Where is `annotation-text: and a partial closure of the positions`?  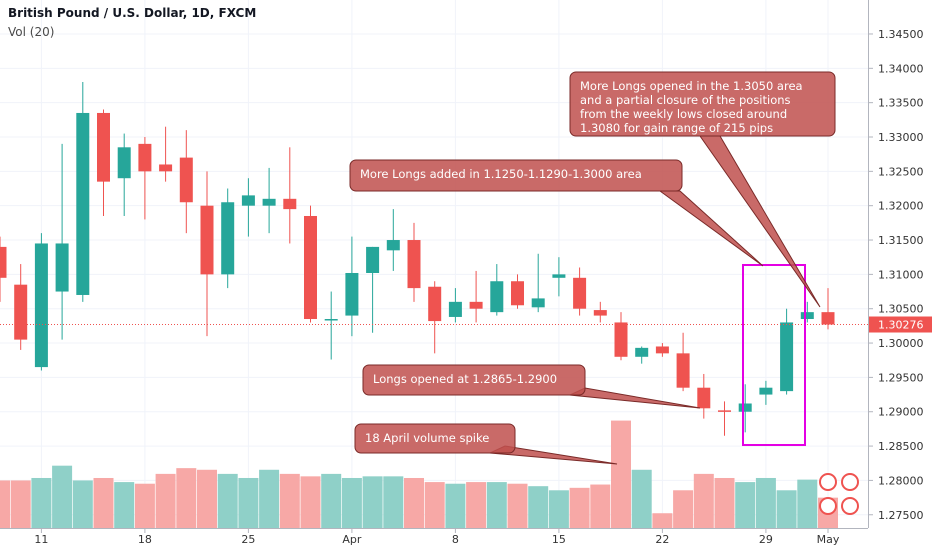 annotation-text: and a partial closure of the positions is located at coordinates (685, 100).